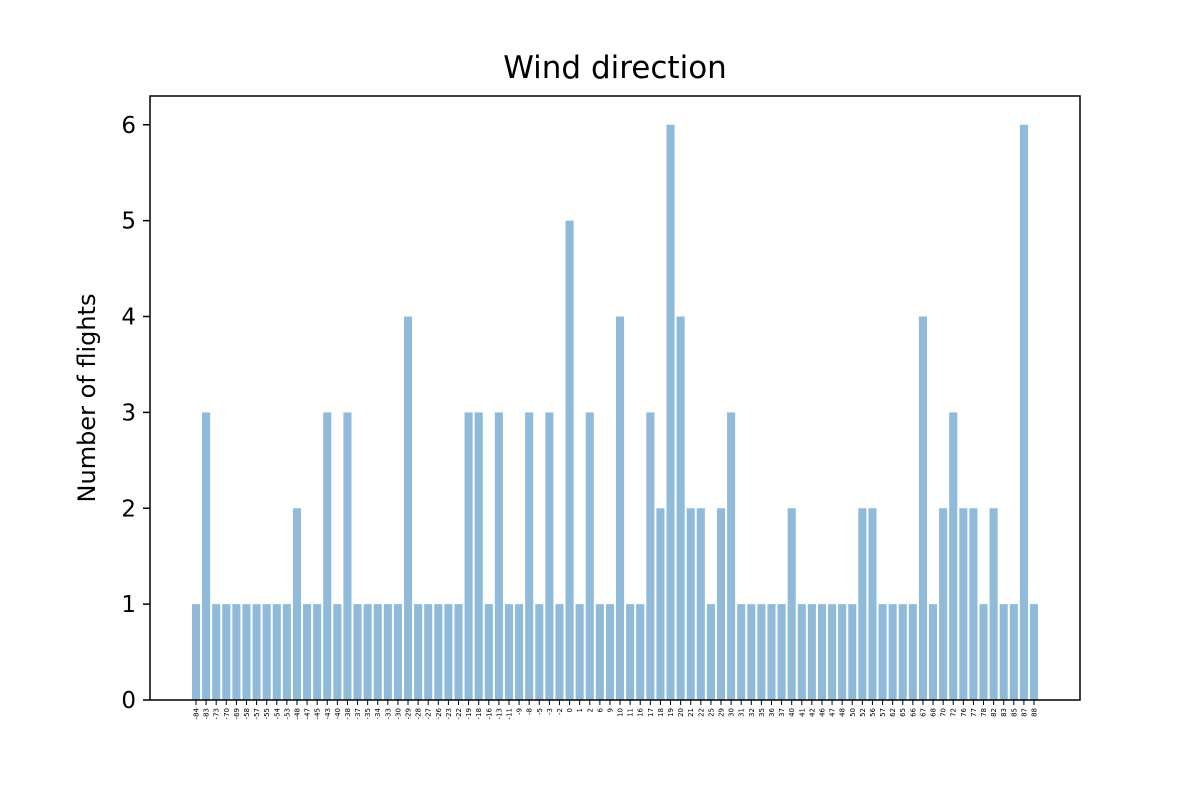 The height and width of the screenshot is (800, 1200). What do you see at coordinates (944, 712) in the screenshot?
I see `x-tick-label: 70` at bounding box center [944, 712].